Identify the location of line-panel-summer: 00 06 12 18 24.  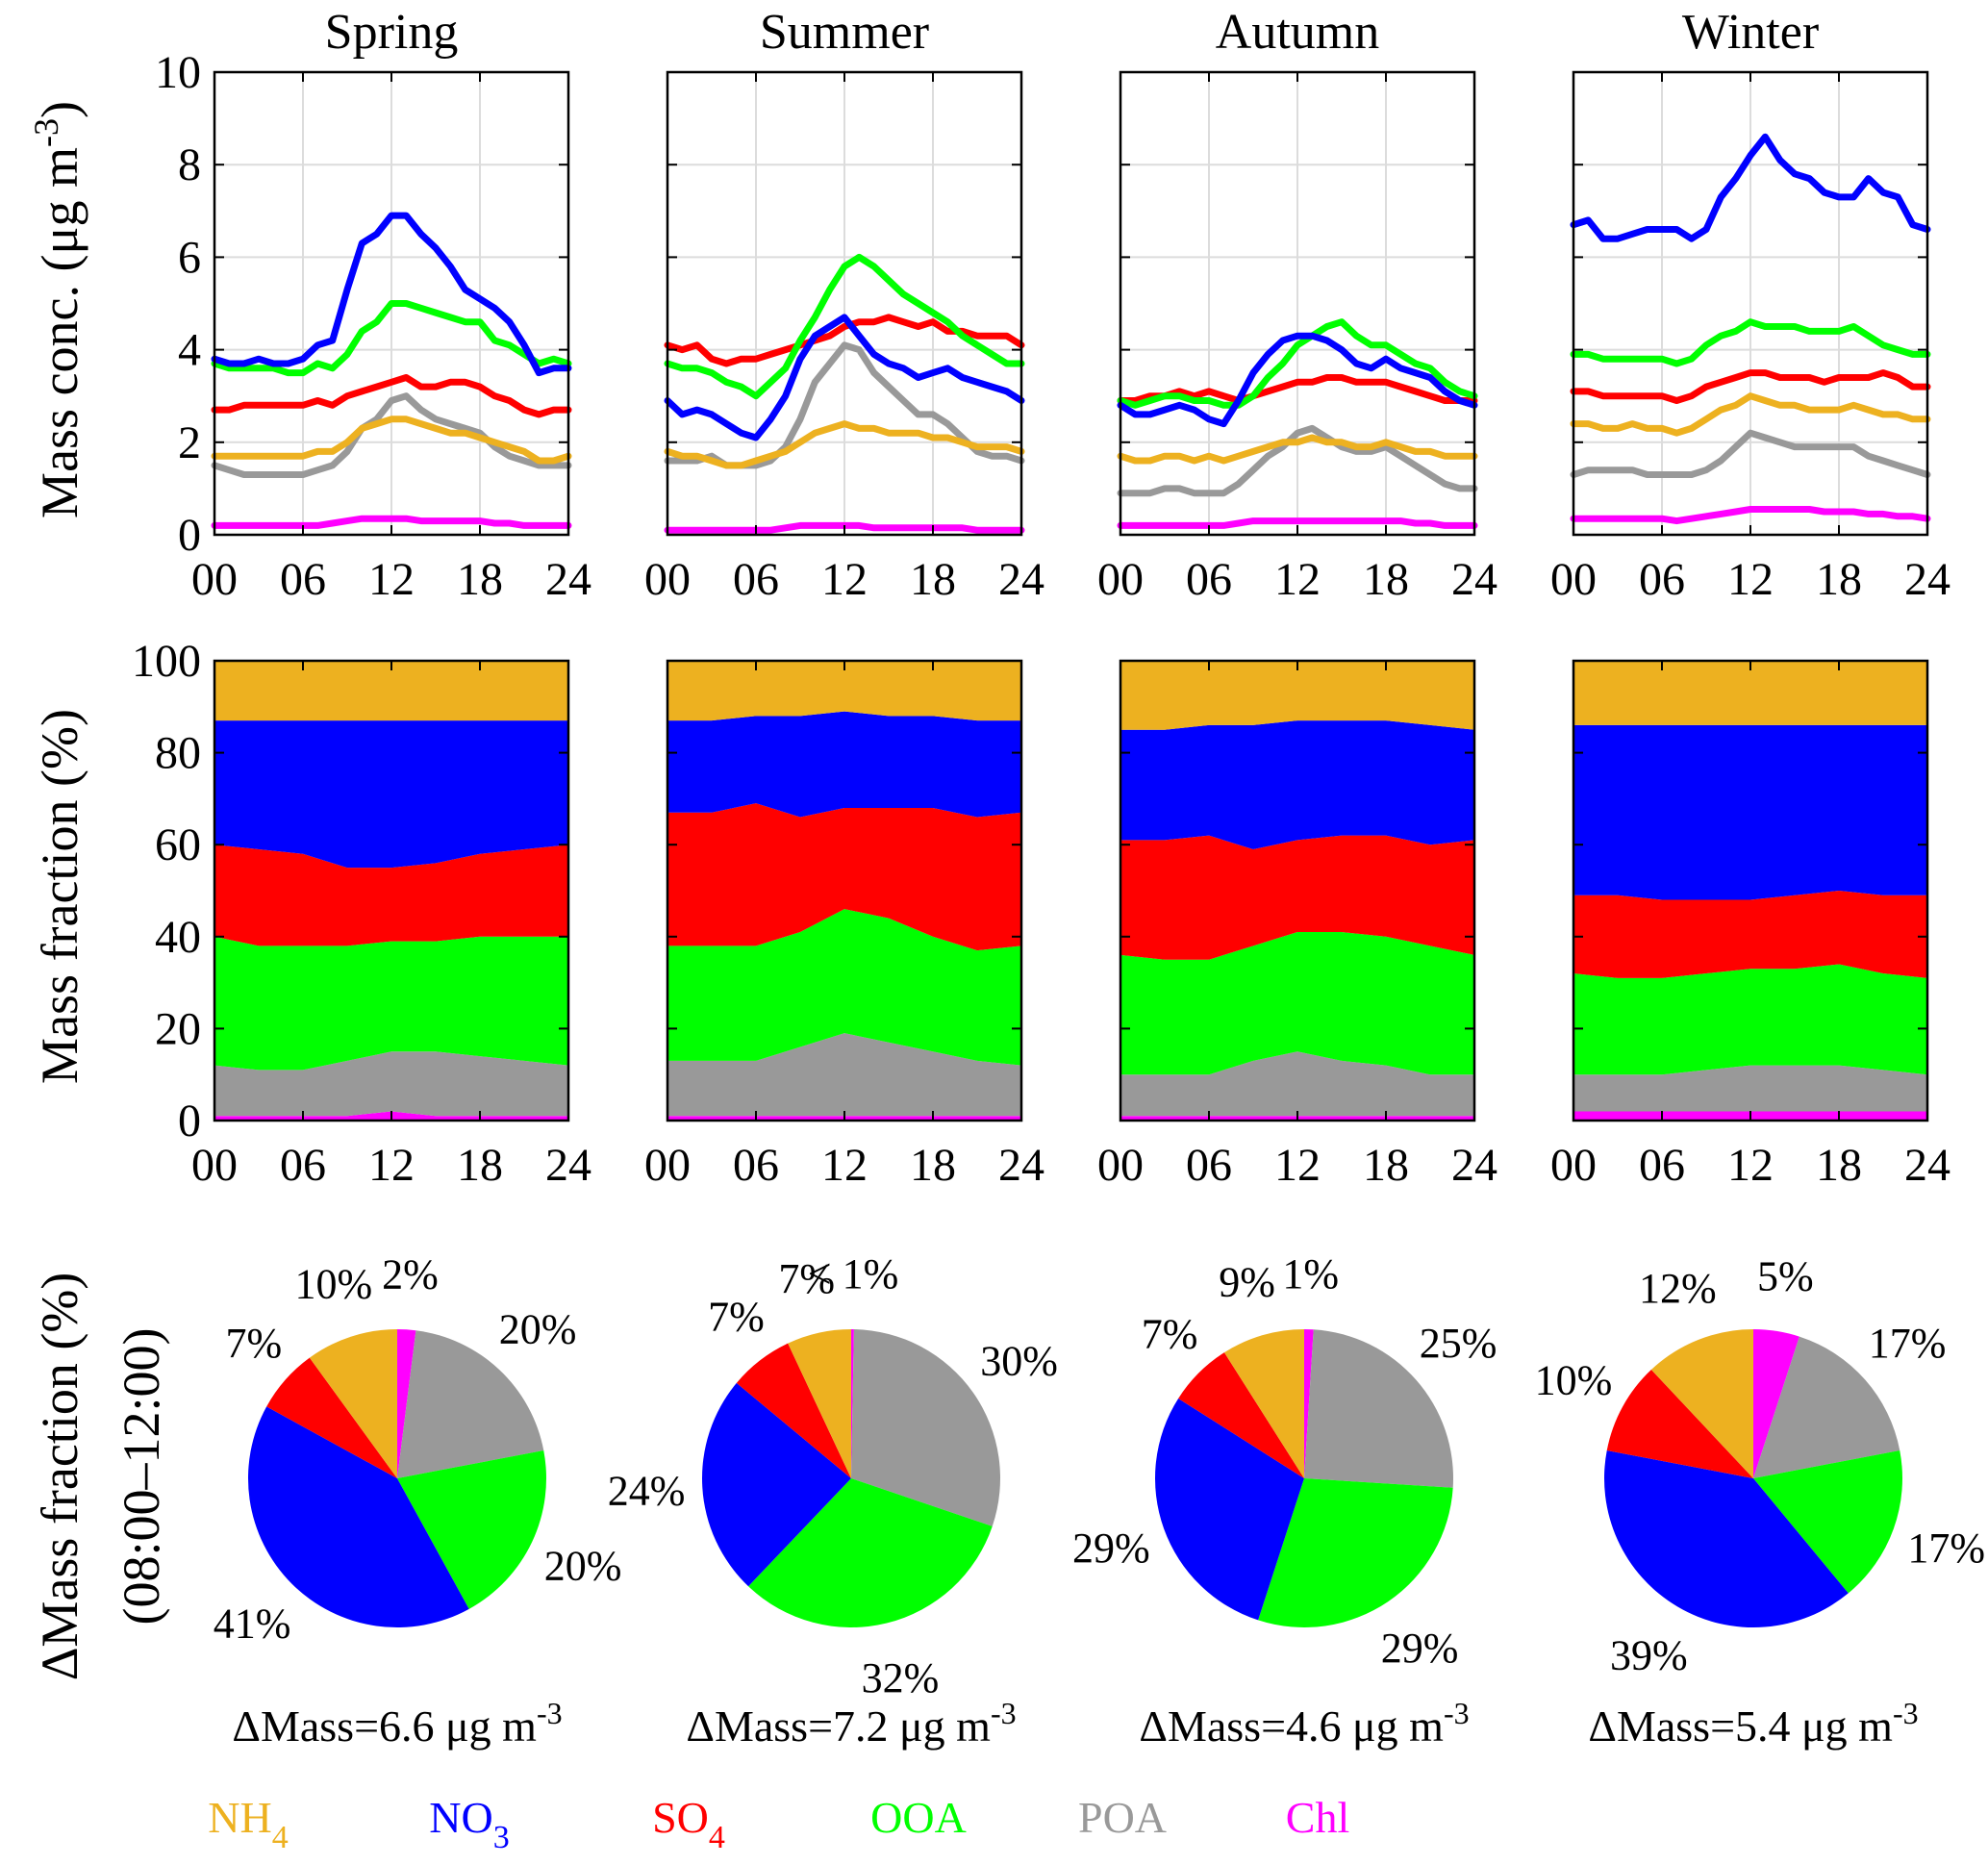
(844, 337).